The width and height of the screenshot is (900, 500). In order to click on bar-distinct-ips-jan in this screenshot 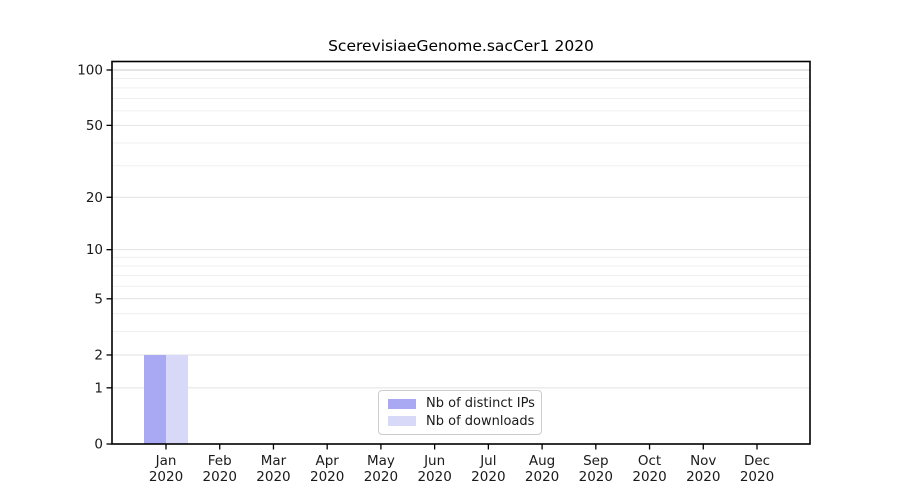, I will do `click(155, 399)`.